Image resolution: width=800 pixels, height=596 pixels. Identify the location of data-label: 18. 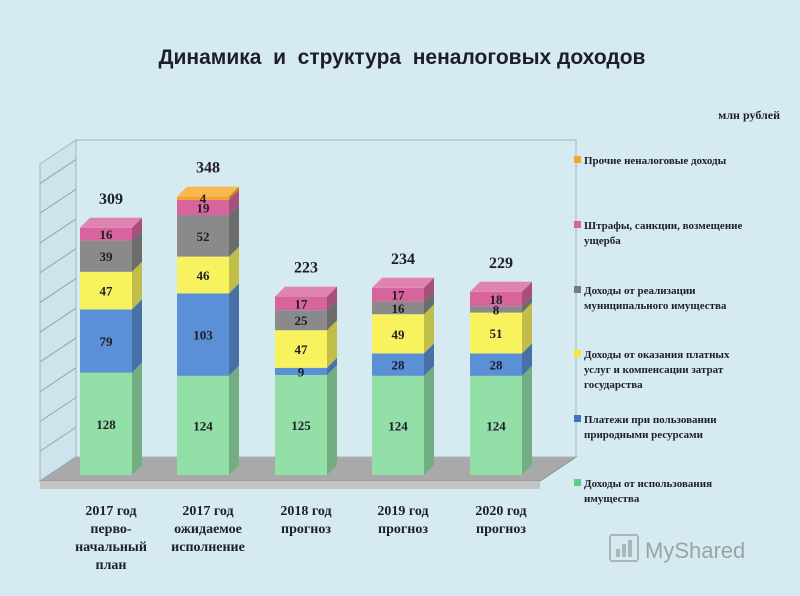
(497, 299).